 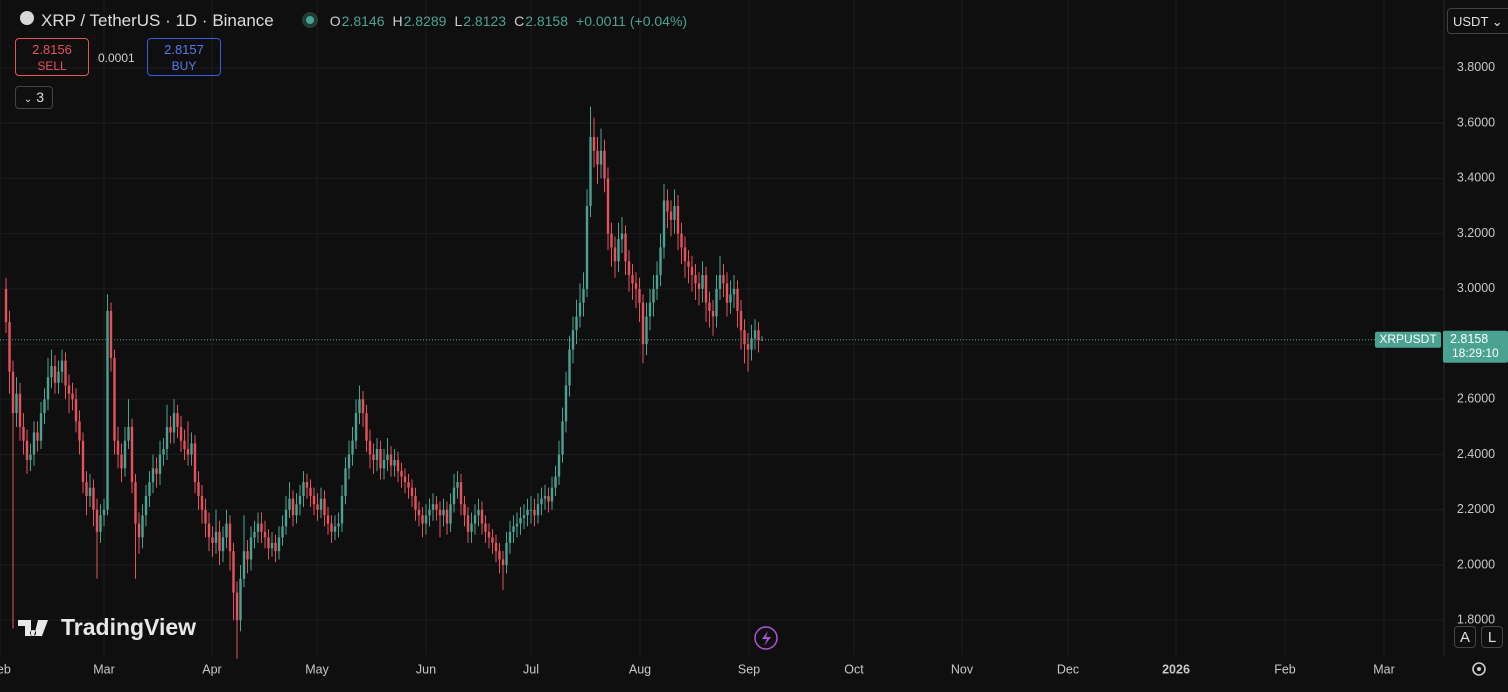 What do you see at coordinates (1476, 509) in the screenshot?
I see `y-tick-label: 2.2000` at bounding box center [1476, 509].